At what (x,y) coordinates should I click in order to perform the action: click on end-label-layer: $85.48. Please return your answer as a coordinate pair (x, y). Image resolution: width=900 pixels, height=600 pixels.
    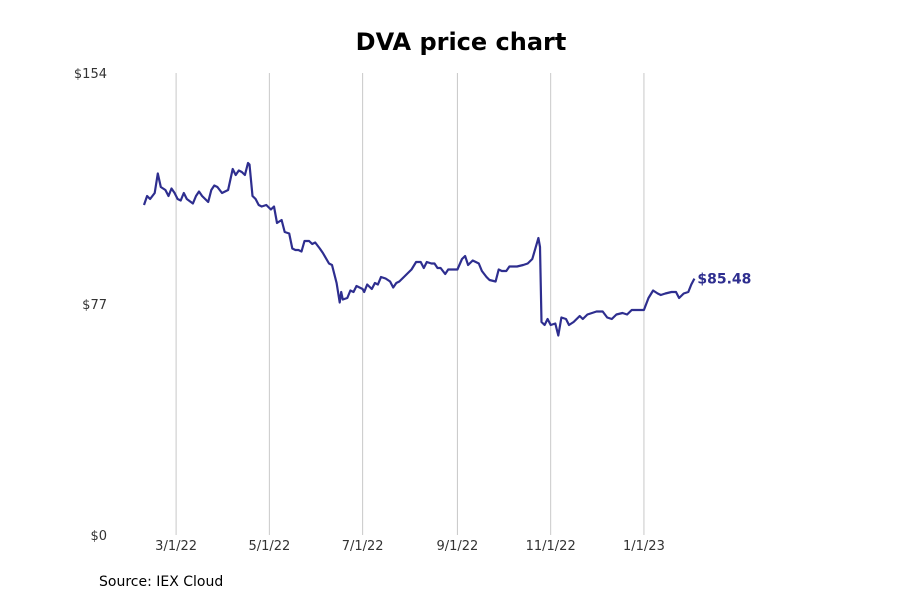
    Looking at the image, I should click on (724, 280).